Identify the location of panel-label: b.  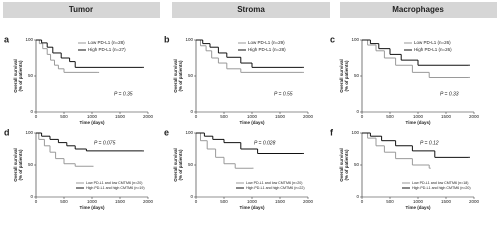
(167, 39).